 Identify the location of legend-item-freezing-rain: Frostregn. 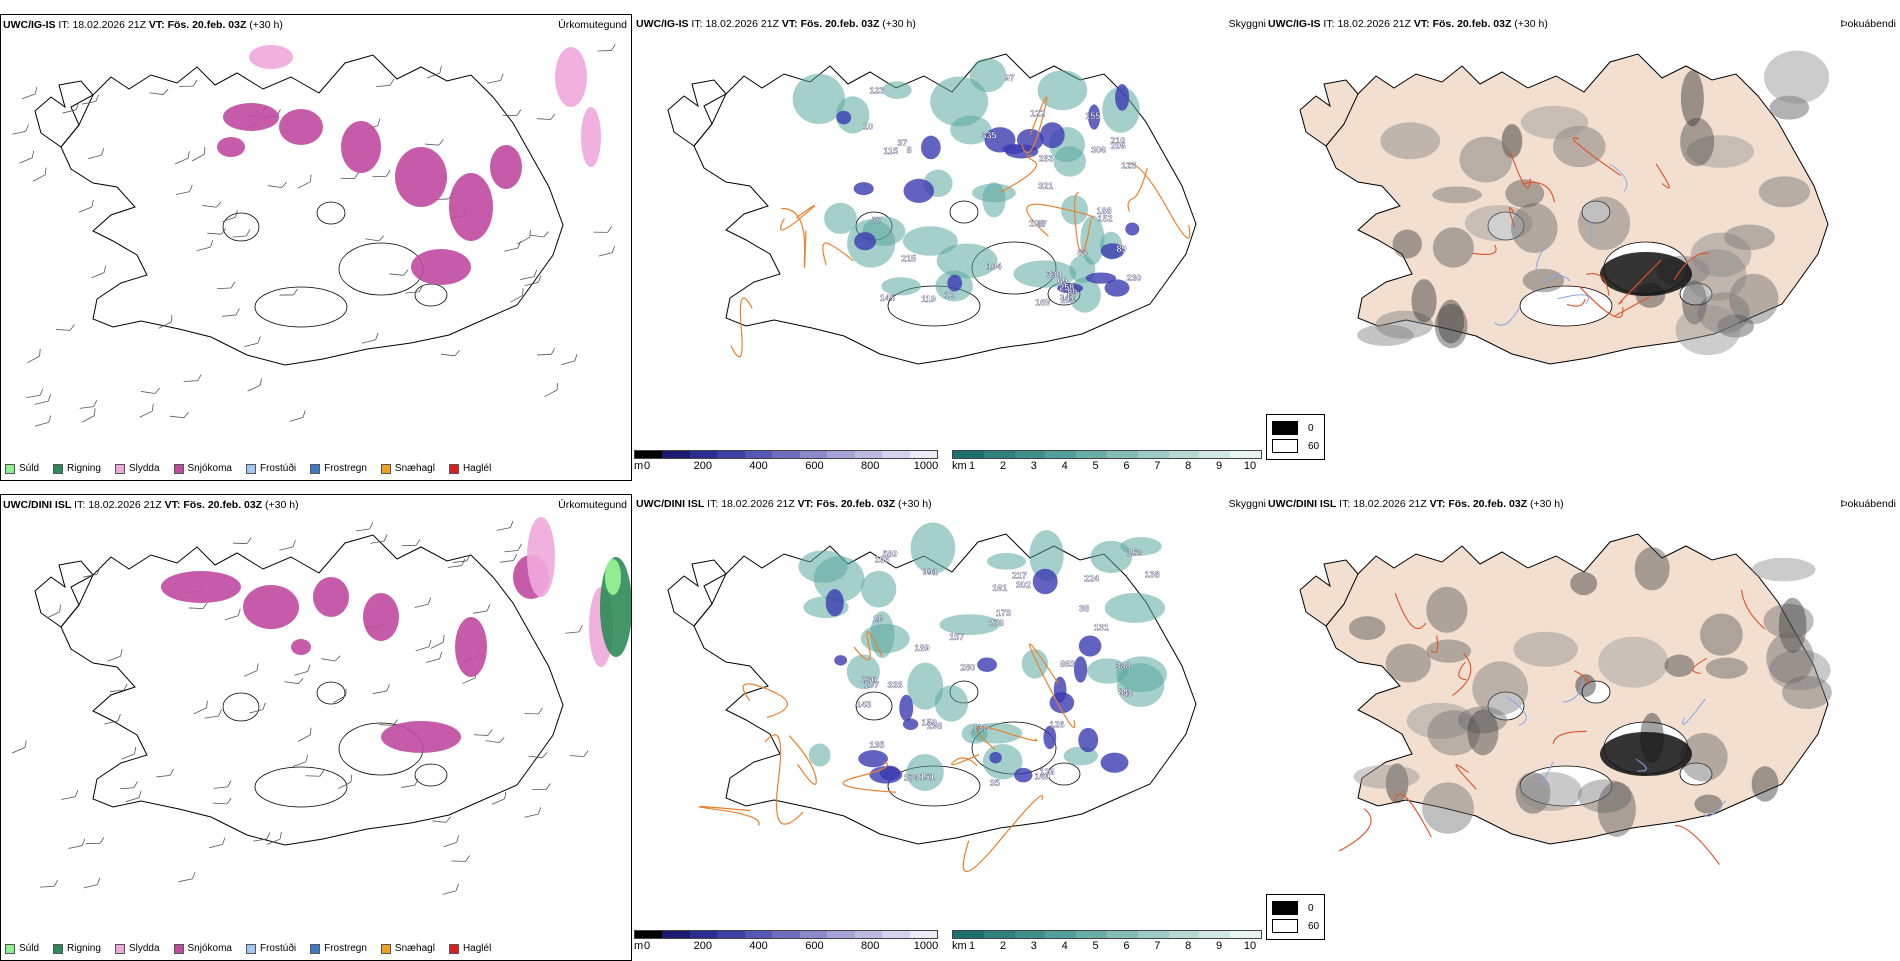
(338, 468).